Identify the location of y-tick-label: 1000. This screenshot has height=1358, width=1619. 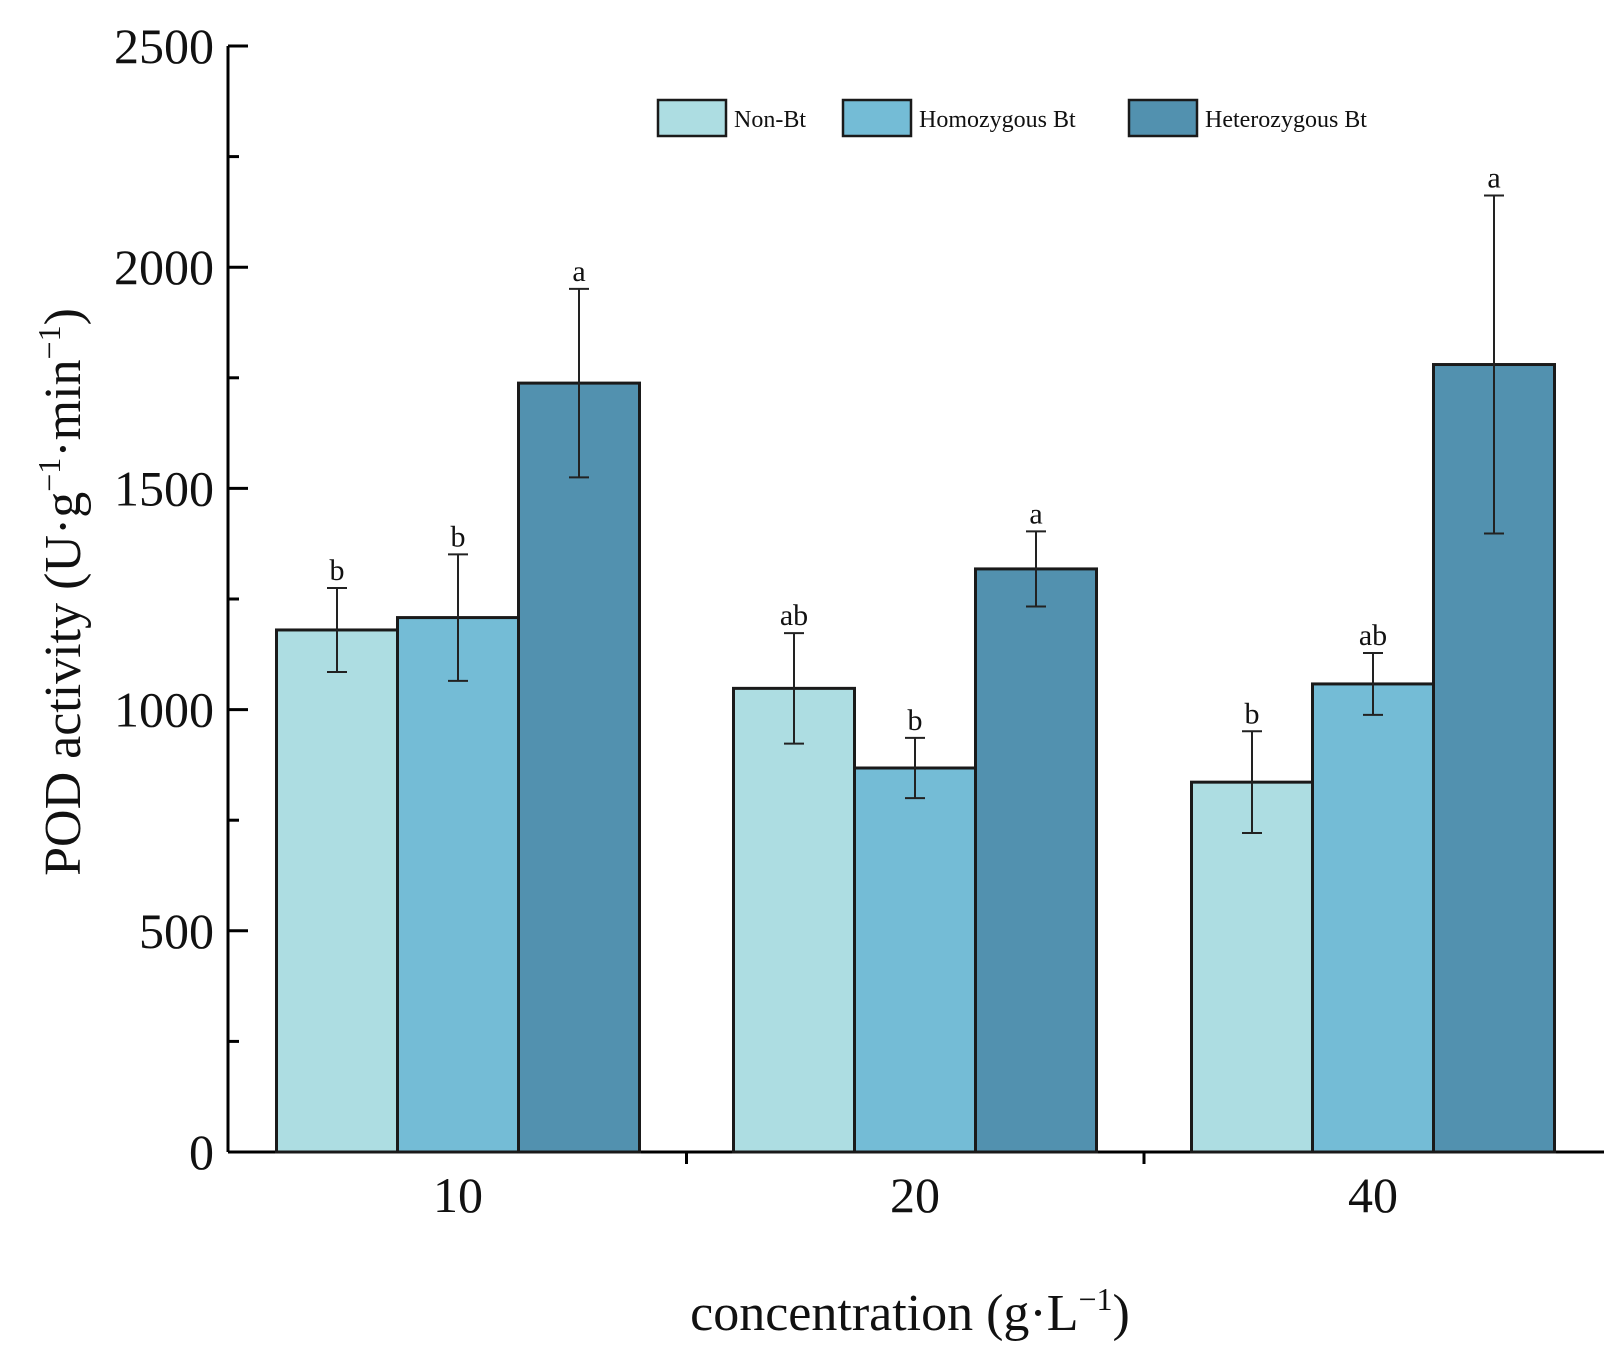
(164, 710).